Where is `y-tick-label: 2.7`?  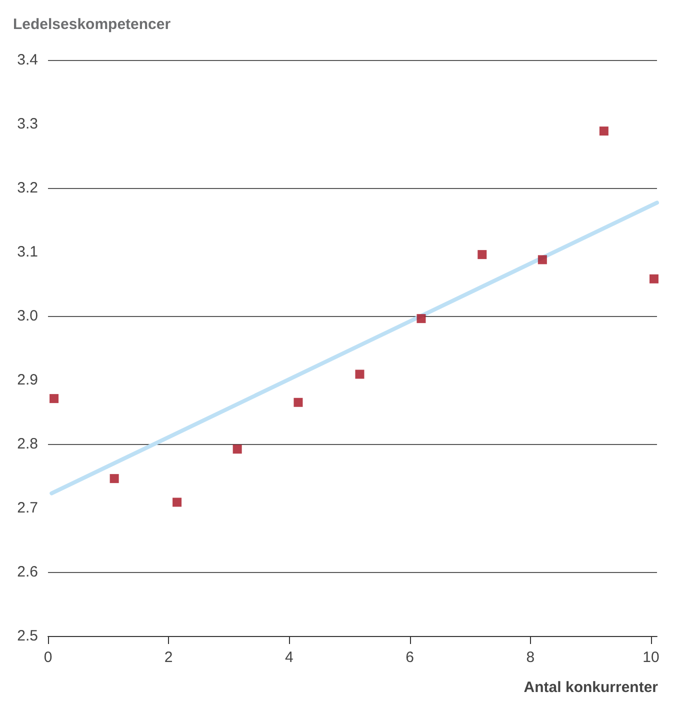 y-tick-label: 2.7 is located at coordinates (27, 508).